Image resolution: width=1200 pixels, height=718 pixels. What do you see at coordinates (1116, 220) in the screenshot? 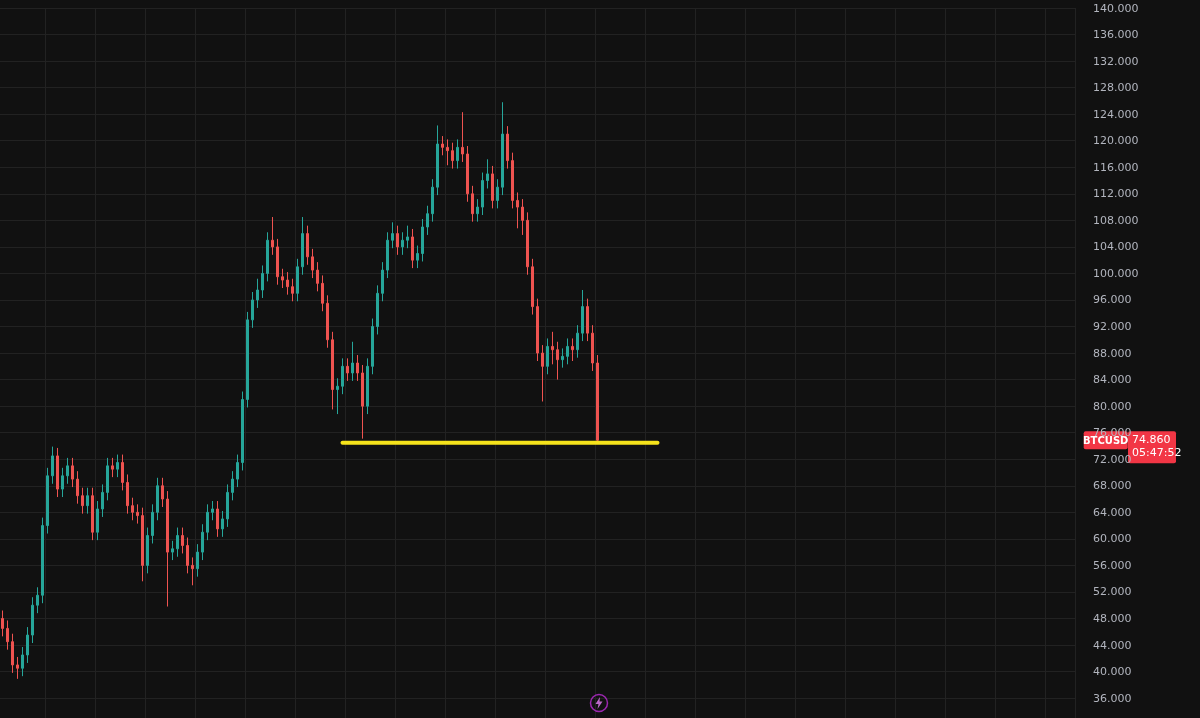
I see `y-tick-label: 108.000` at bounding box center [1116, 220].